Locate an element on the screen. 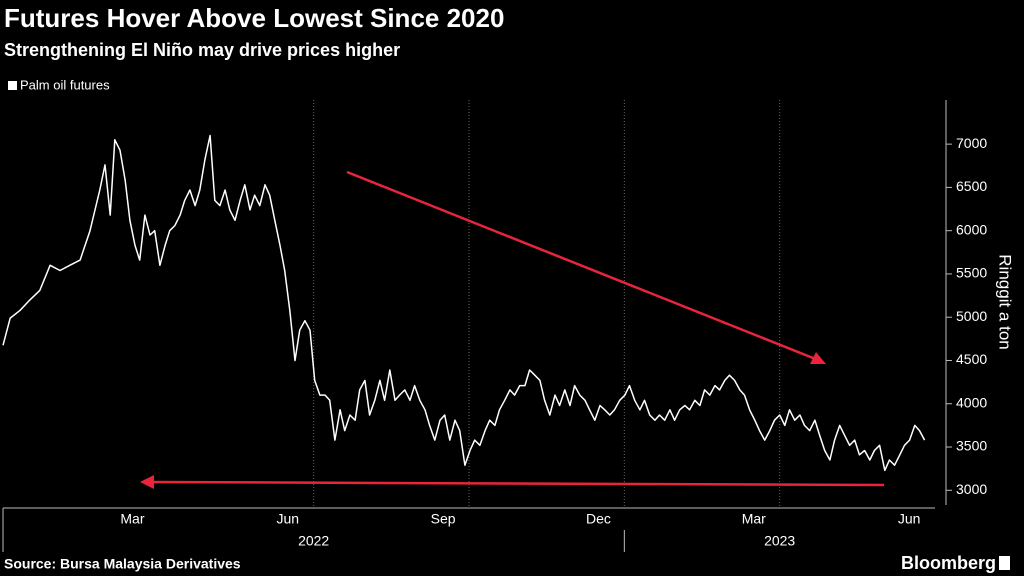 The image size is (1024, 576). chart-title: Futures Hover Above Lowest Since 2020 is located at coordinates (254, 18).